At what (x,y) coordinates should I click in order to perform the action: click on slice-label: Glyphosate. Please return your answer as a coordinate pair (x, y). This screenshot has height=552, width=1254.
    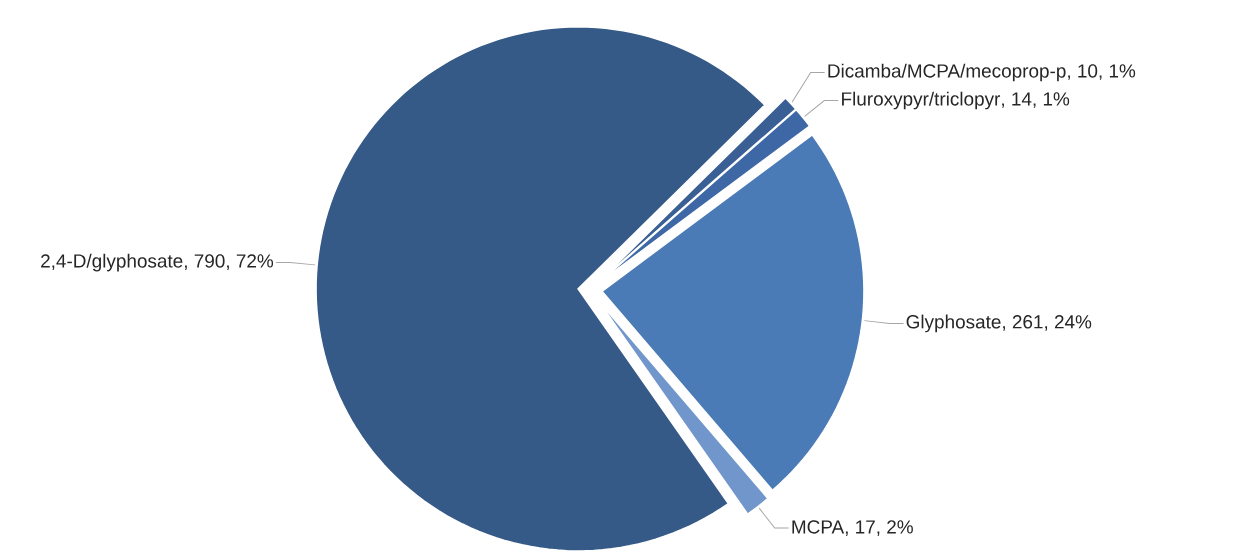
    Looking at the image, I should click on (953, 323).